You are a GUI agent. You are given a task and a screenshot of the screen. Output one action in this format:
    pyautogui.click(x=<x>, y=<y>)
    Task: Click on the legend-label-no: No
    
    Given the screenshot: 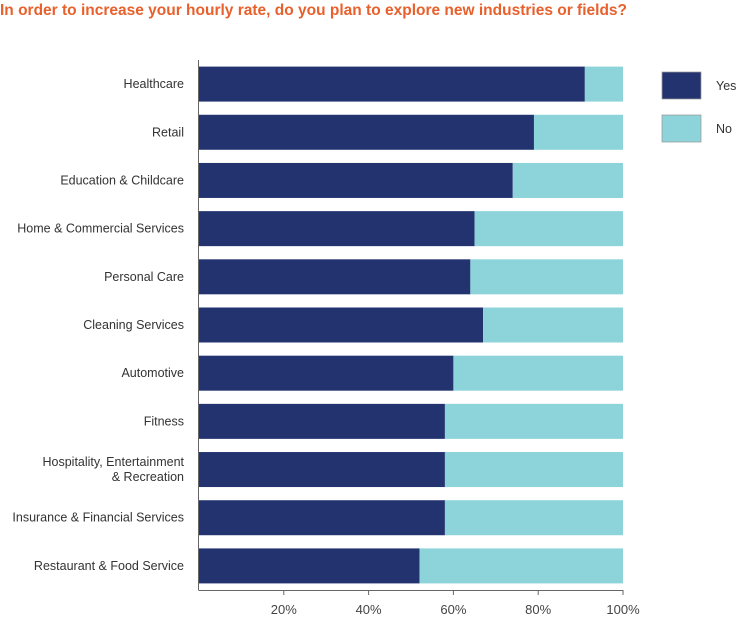 What is the action you would take?
    pyautogui.click(x=724, y=129)
    